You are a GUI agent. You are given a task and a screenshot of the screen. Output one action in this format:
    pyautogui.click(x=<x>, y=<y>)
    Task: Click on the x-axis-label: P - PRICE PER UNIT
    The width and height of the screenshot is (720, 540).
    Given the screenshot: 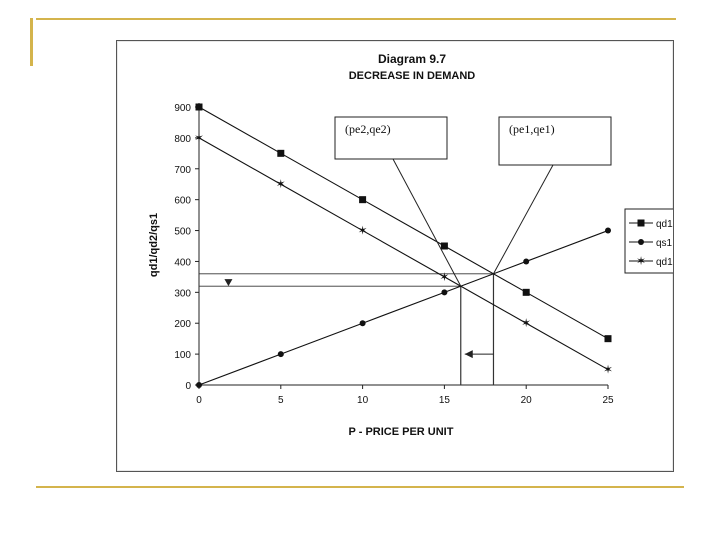 What is the action you would take?
    pyautogui.click(x=401, y=432)
    